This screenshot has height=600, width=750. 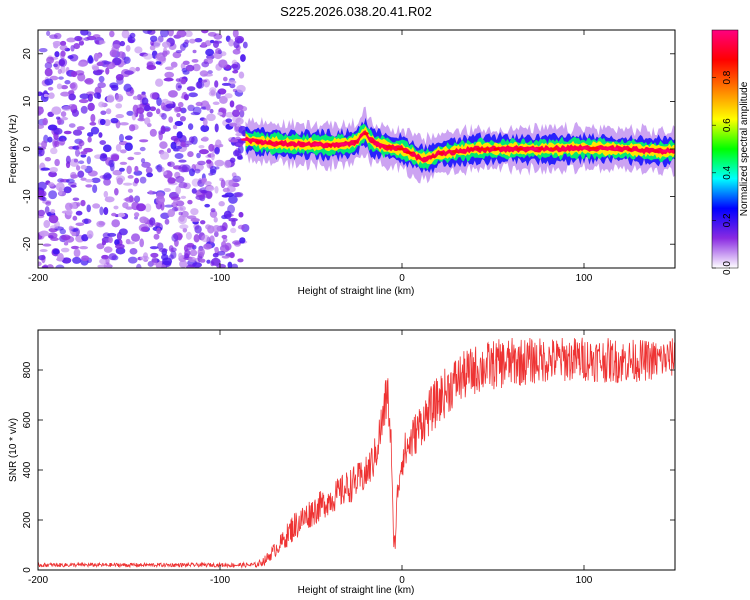 What do you see at coordinates (27, 570) in the screenshot?
I see `y-tick-label: 0` at bounding box center [27, 570].